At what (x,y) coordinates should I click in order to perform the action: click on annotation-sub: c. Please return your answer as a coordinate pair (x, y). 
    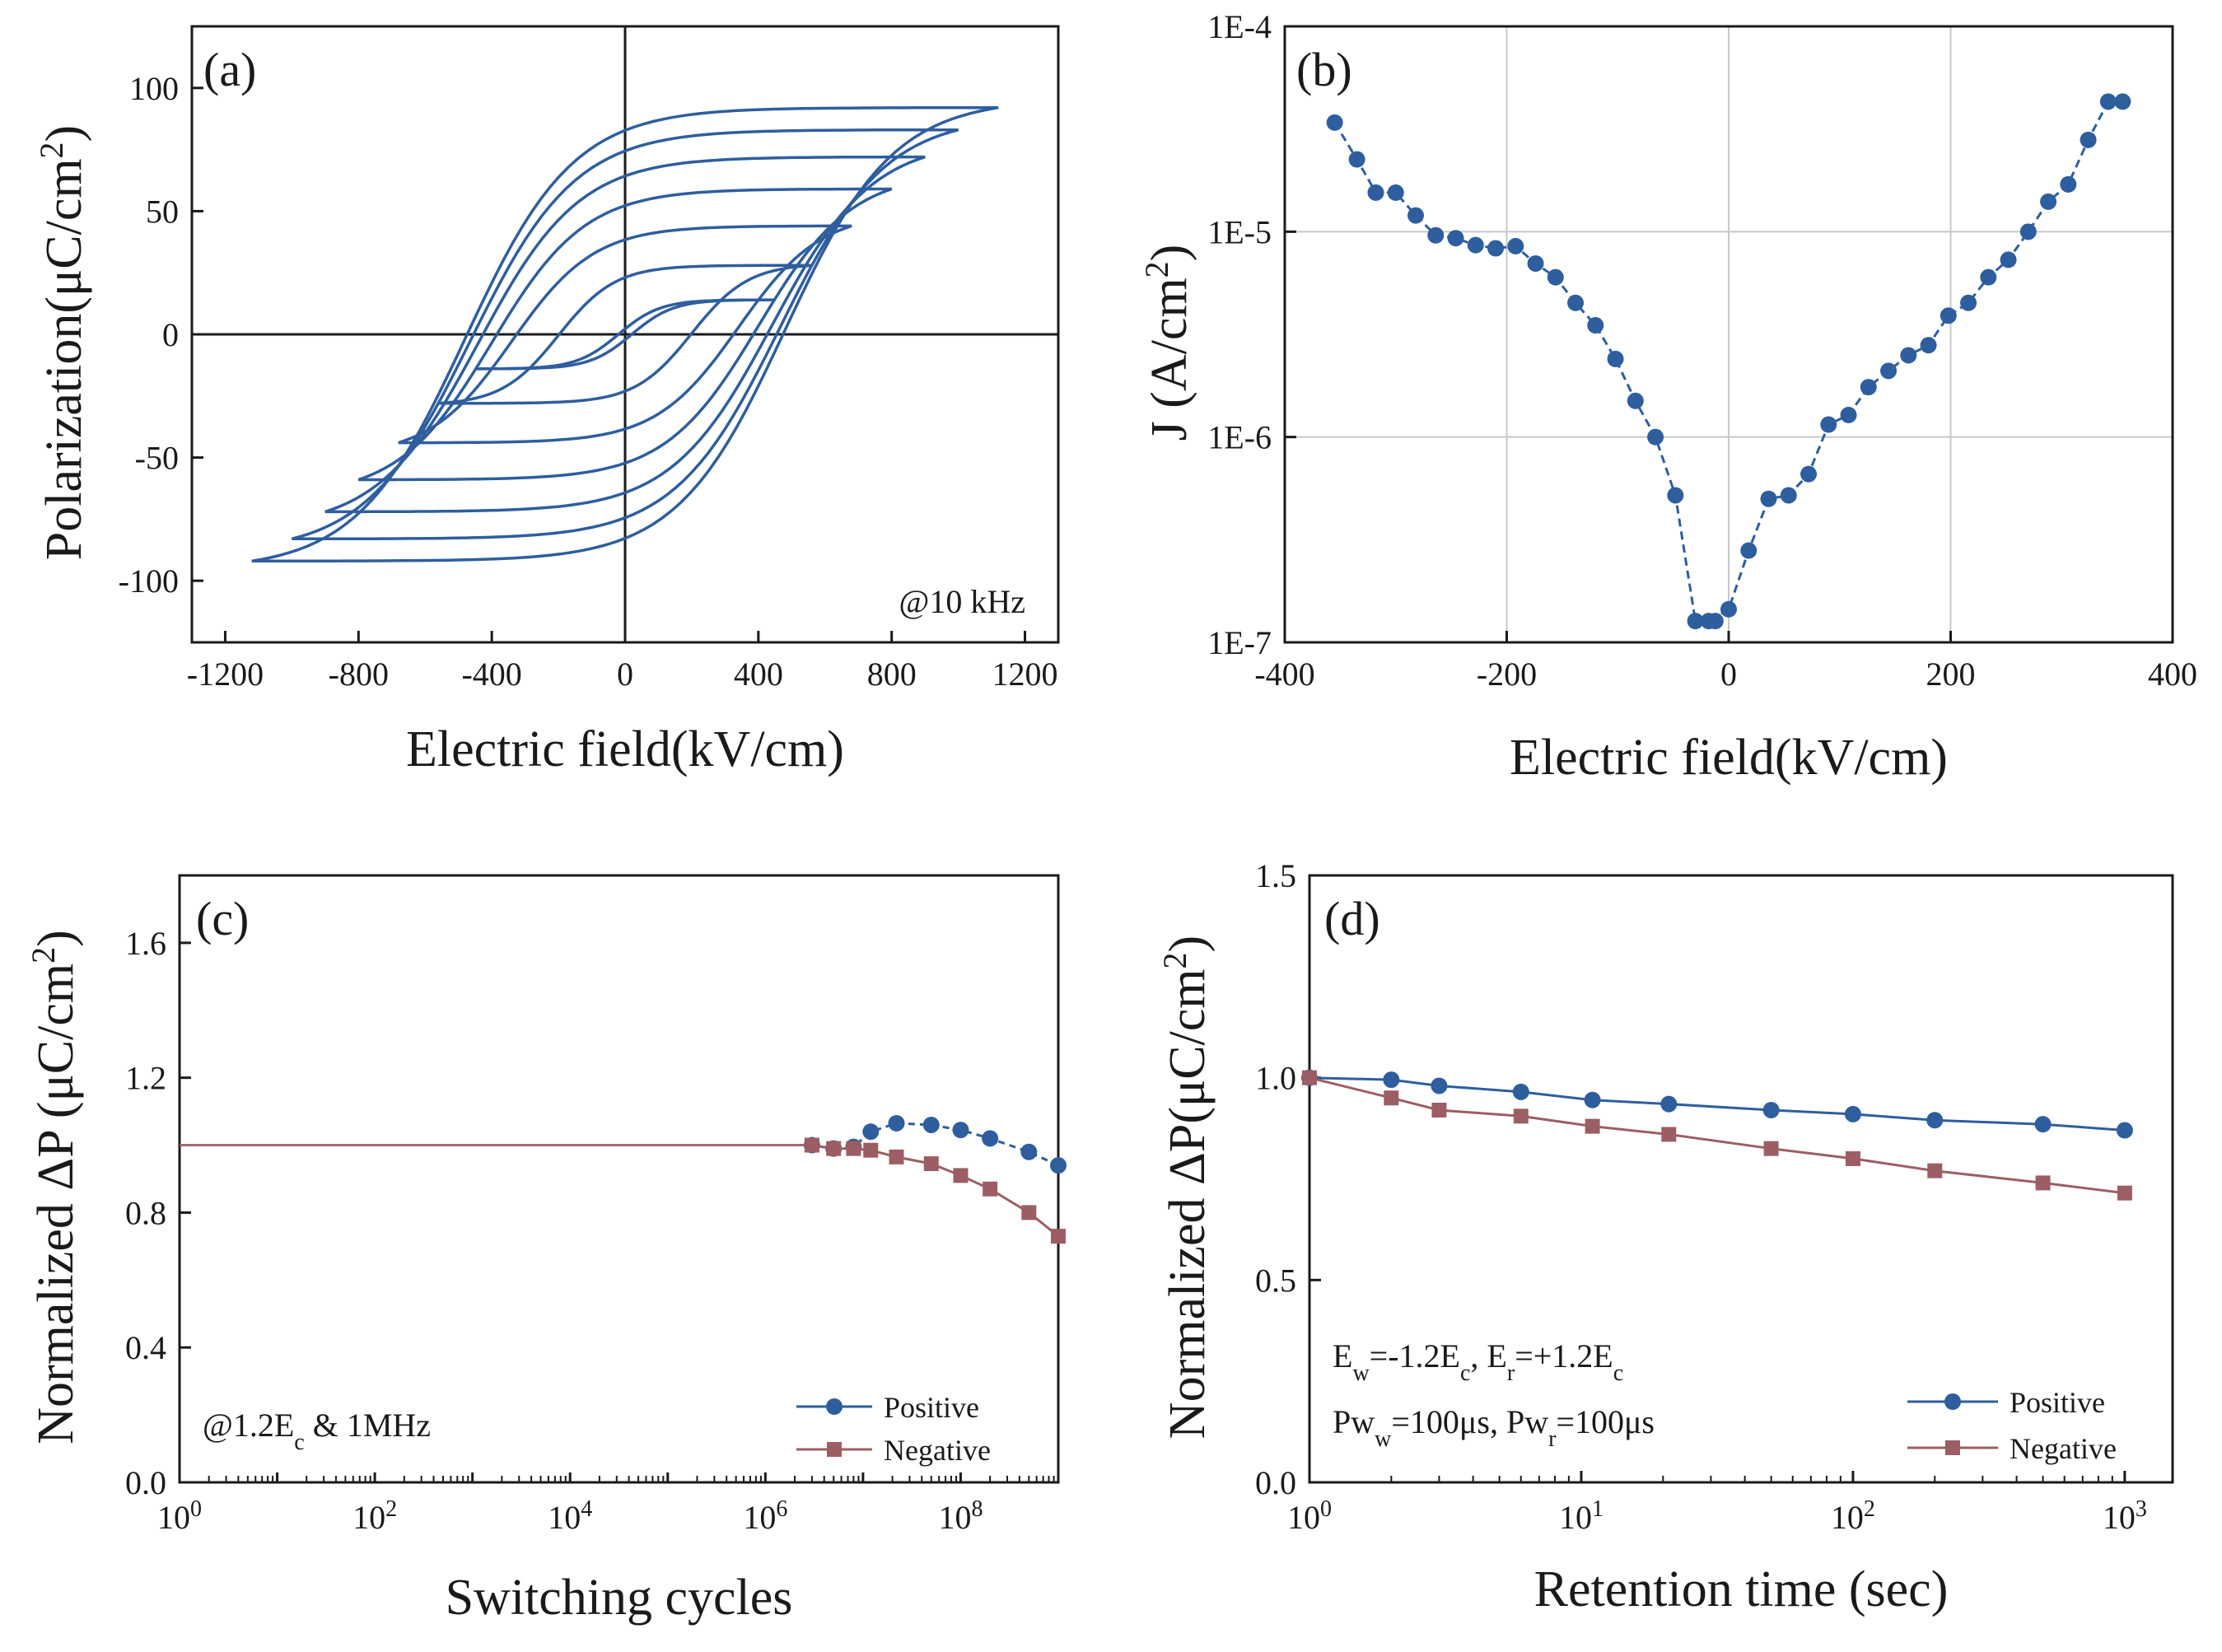
    Looking at the image, I should click on (299, 1442).